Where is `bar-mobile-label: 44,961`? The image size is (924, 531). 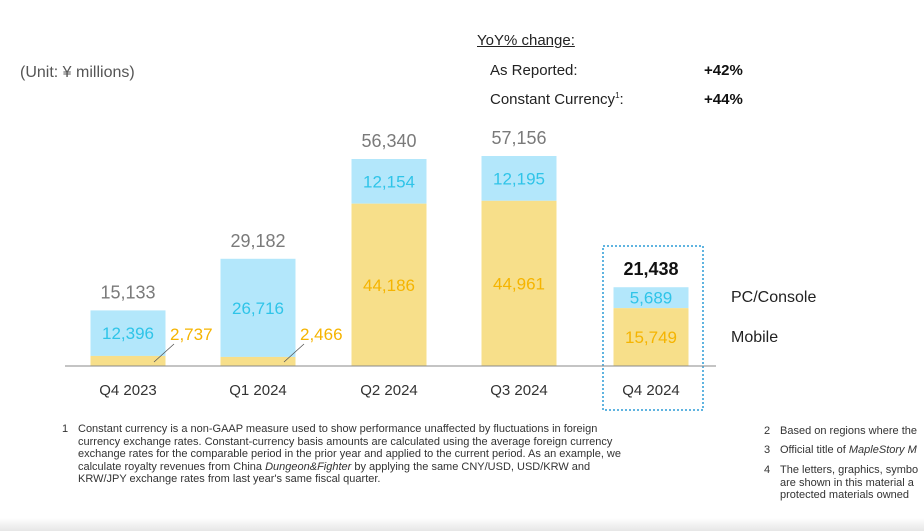
bar-mobile-label: 44,961 is located at coordinates (519, 283).